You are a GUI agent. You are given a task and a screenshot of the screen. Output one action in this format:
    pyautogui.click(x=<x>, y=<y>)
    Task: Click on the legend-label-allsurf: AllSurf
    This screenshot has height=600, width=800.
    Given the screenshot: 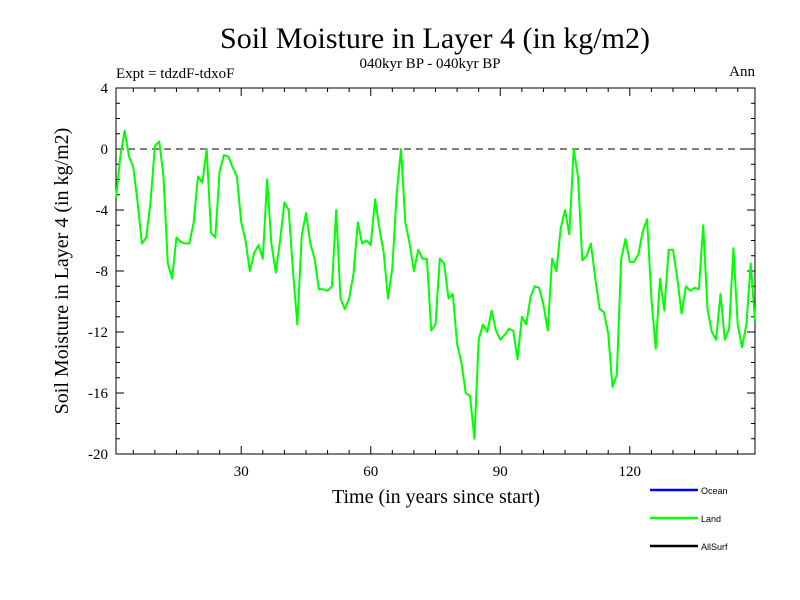 What is the action you would take?
    pyautogui.click(x=714, y=547)
    